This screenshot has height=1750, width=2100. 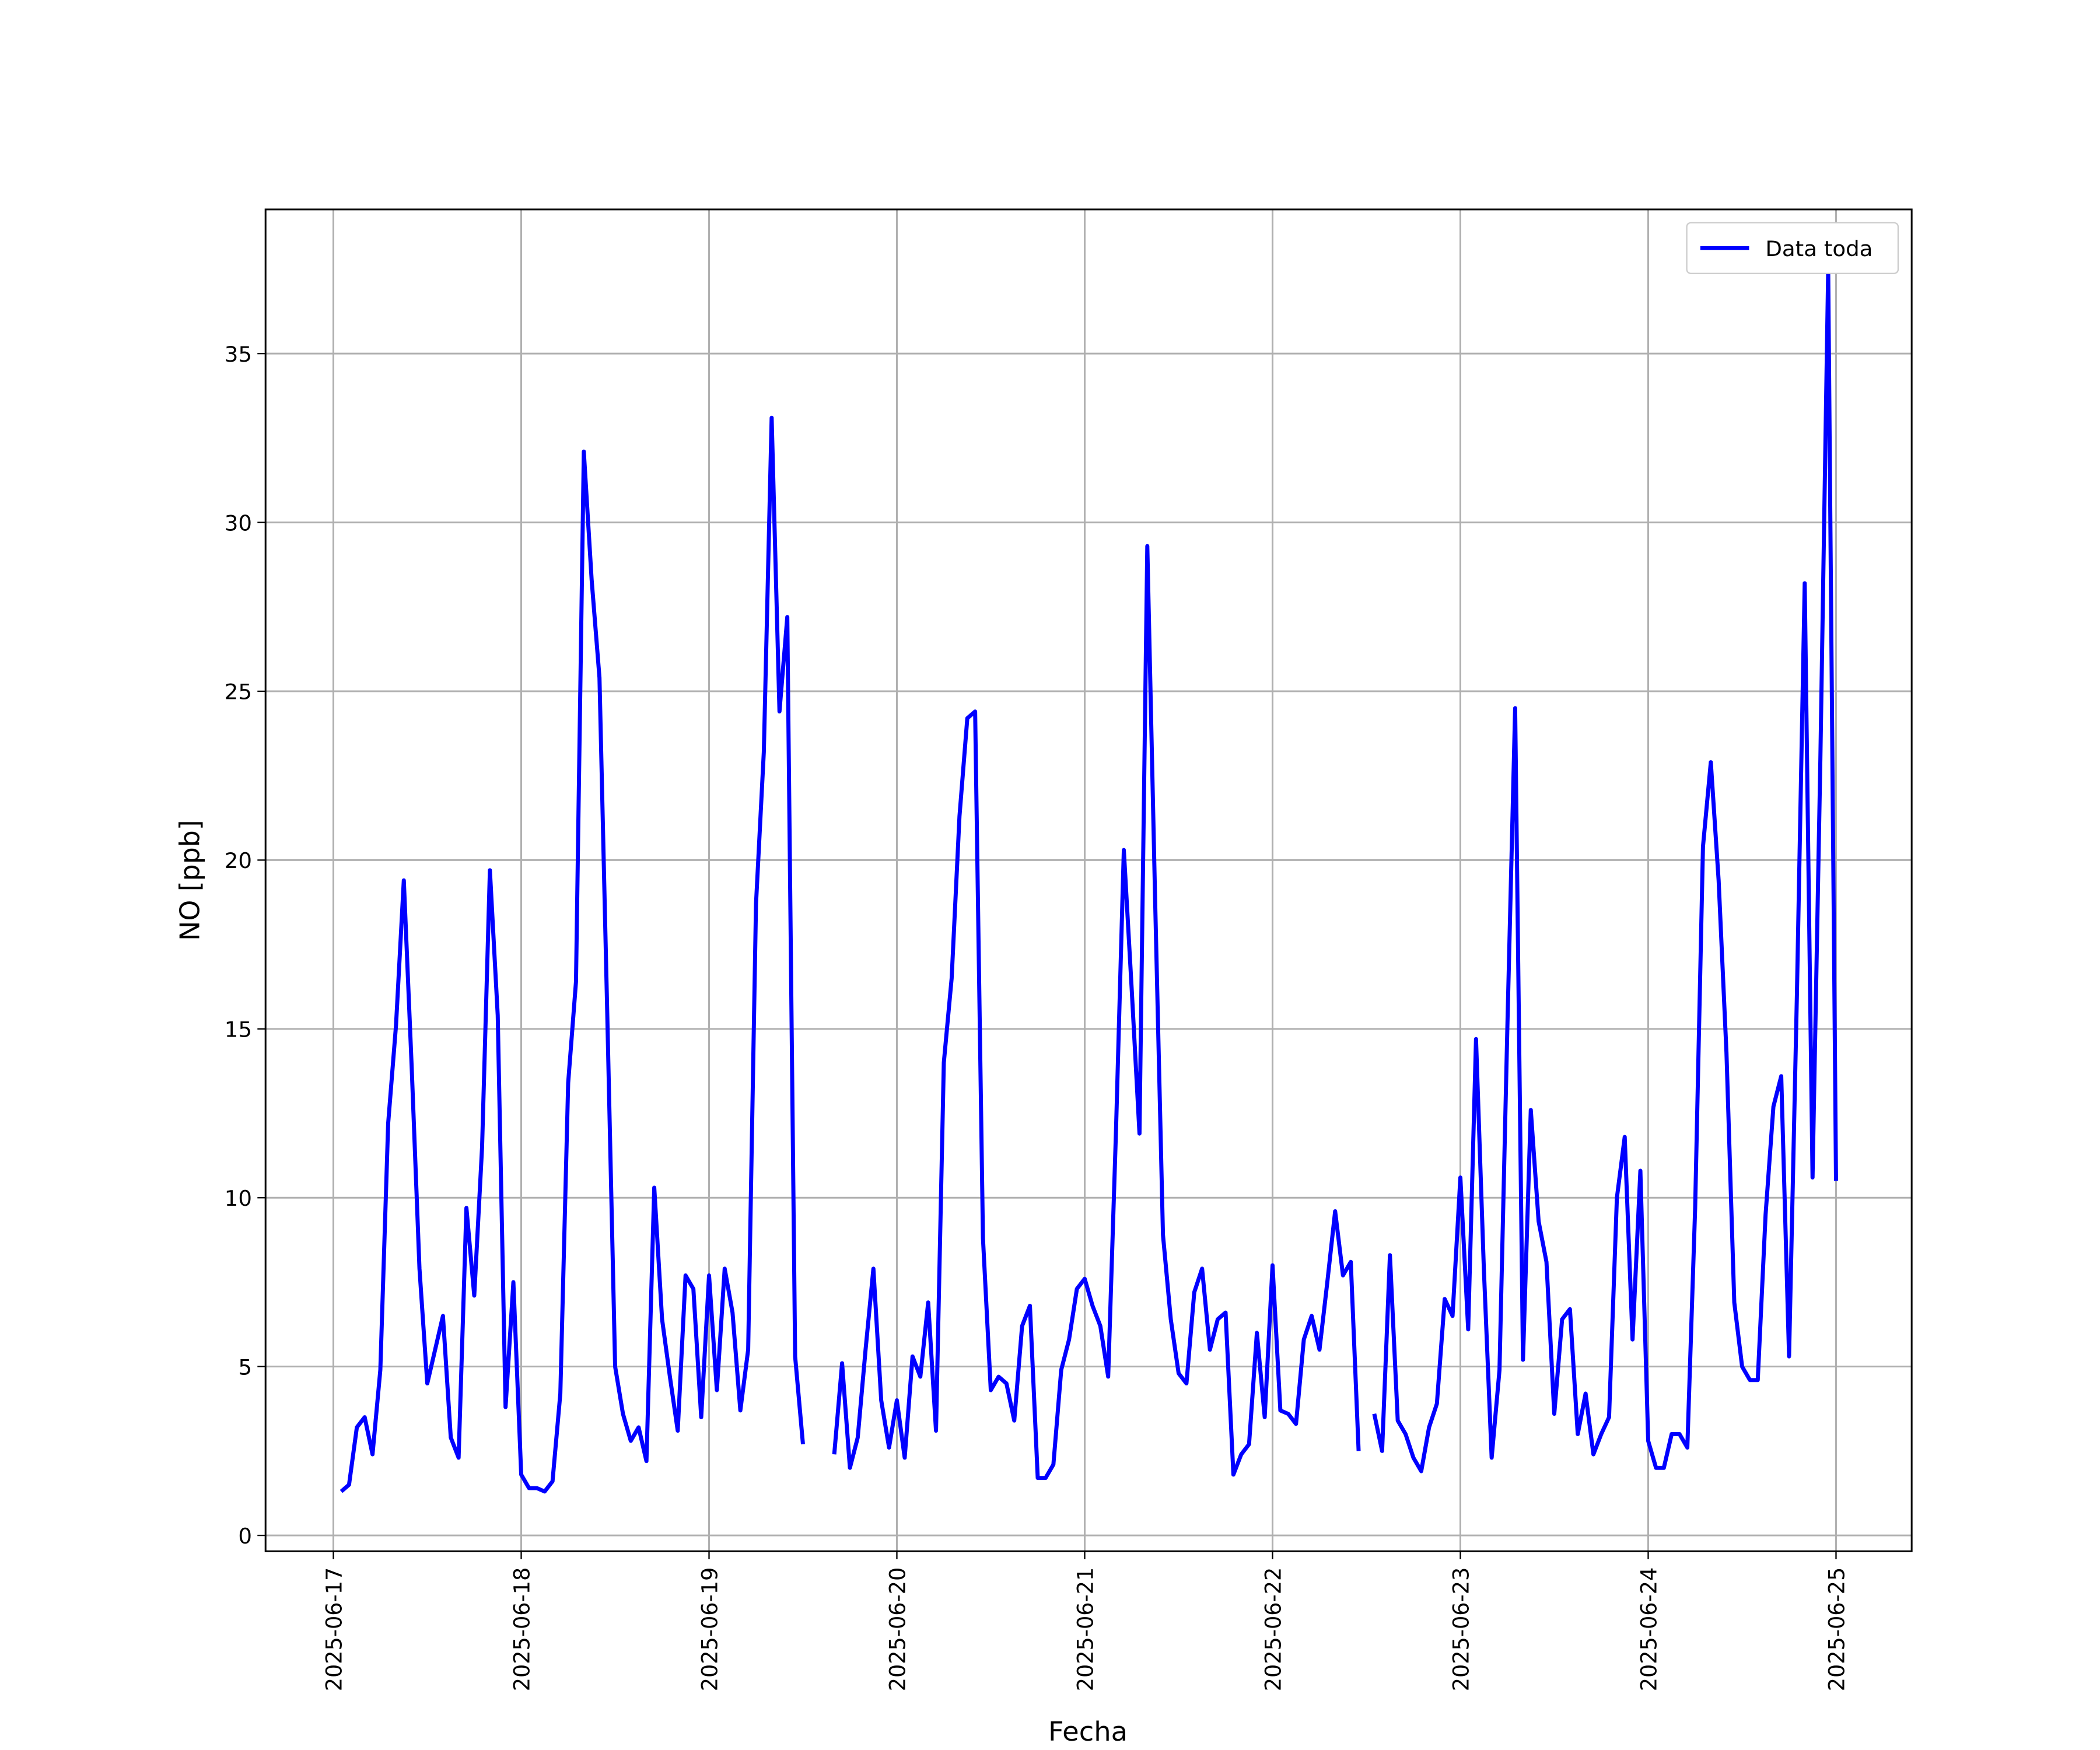 I want to click on legend: Data toda, so click(x=1792, y=248).